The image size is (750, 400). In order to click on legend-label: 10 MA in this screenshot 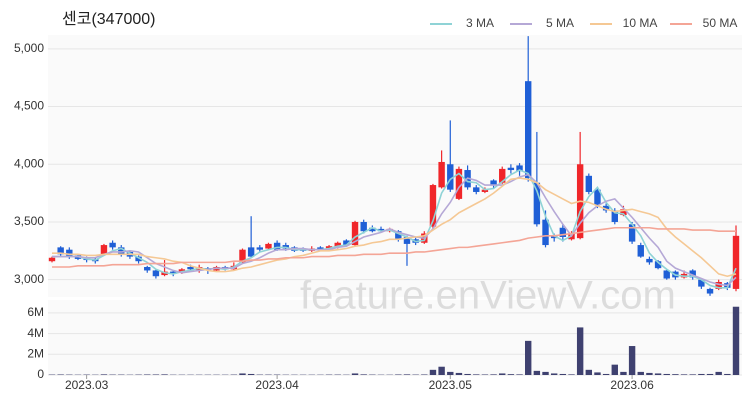, I will do `click(640, 23)`.